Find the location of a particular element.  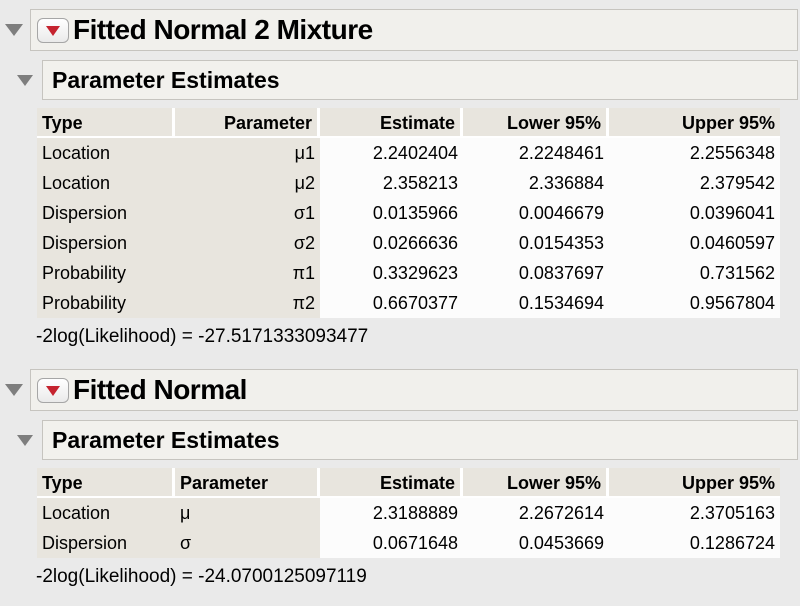

table-row: Dispersion σ2 0.0266636 0.0154353 0.0460597 is located at coordinates (408, 243).